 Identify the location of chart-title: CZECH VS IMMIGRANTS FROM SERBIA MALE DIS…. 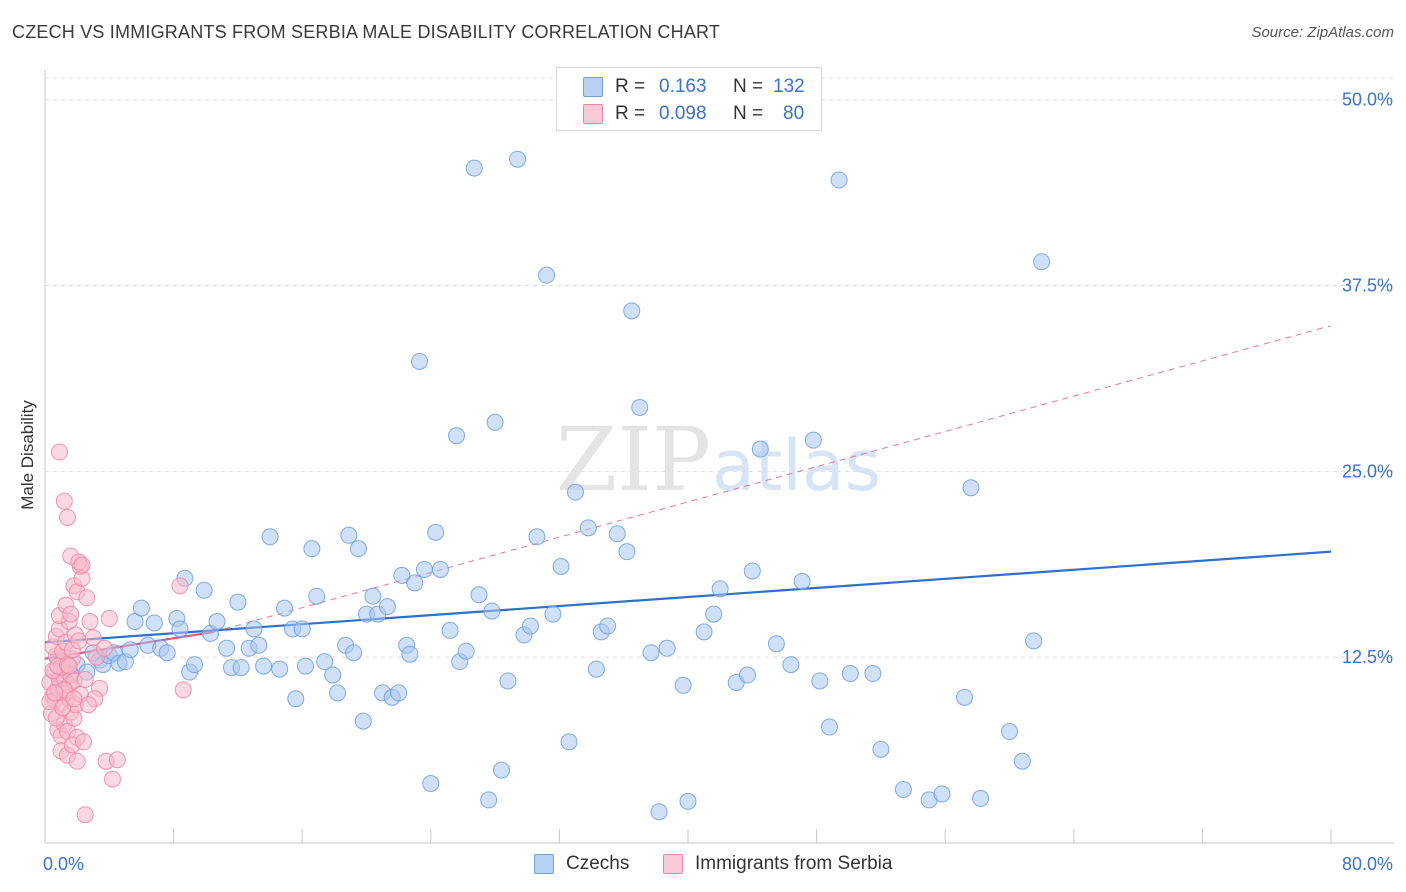
(366, 32).